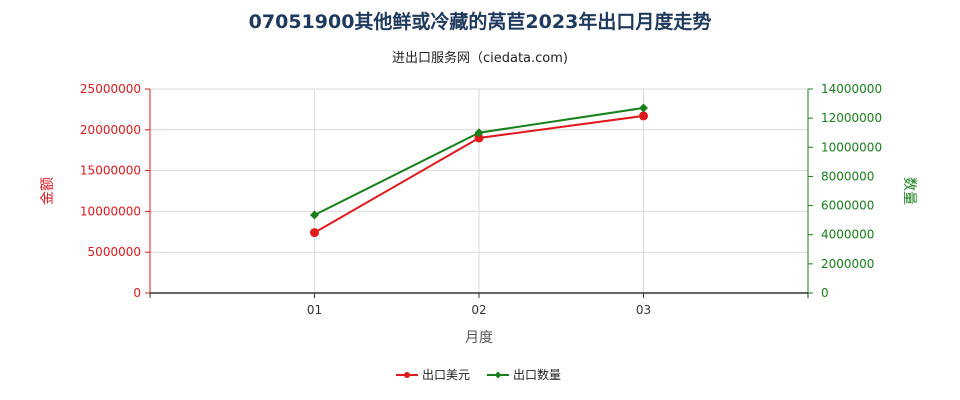 The width and height of the screenshot is (960, 400). What do you see at coordinates (480, 58) in the screenshot?
I see `chart-subtitle: 进出口服务网（ciedata.com)` at bounding box center [480, 58].